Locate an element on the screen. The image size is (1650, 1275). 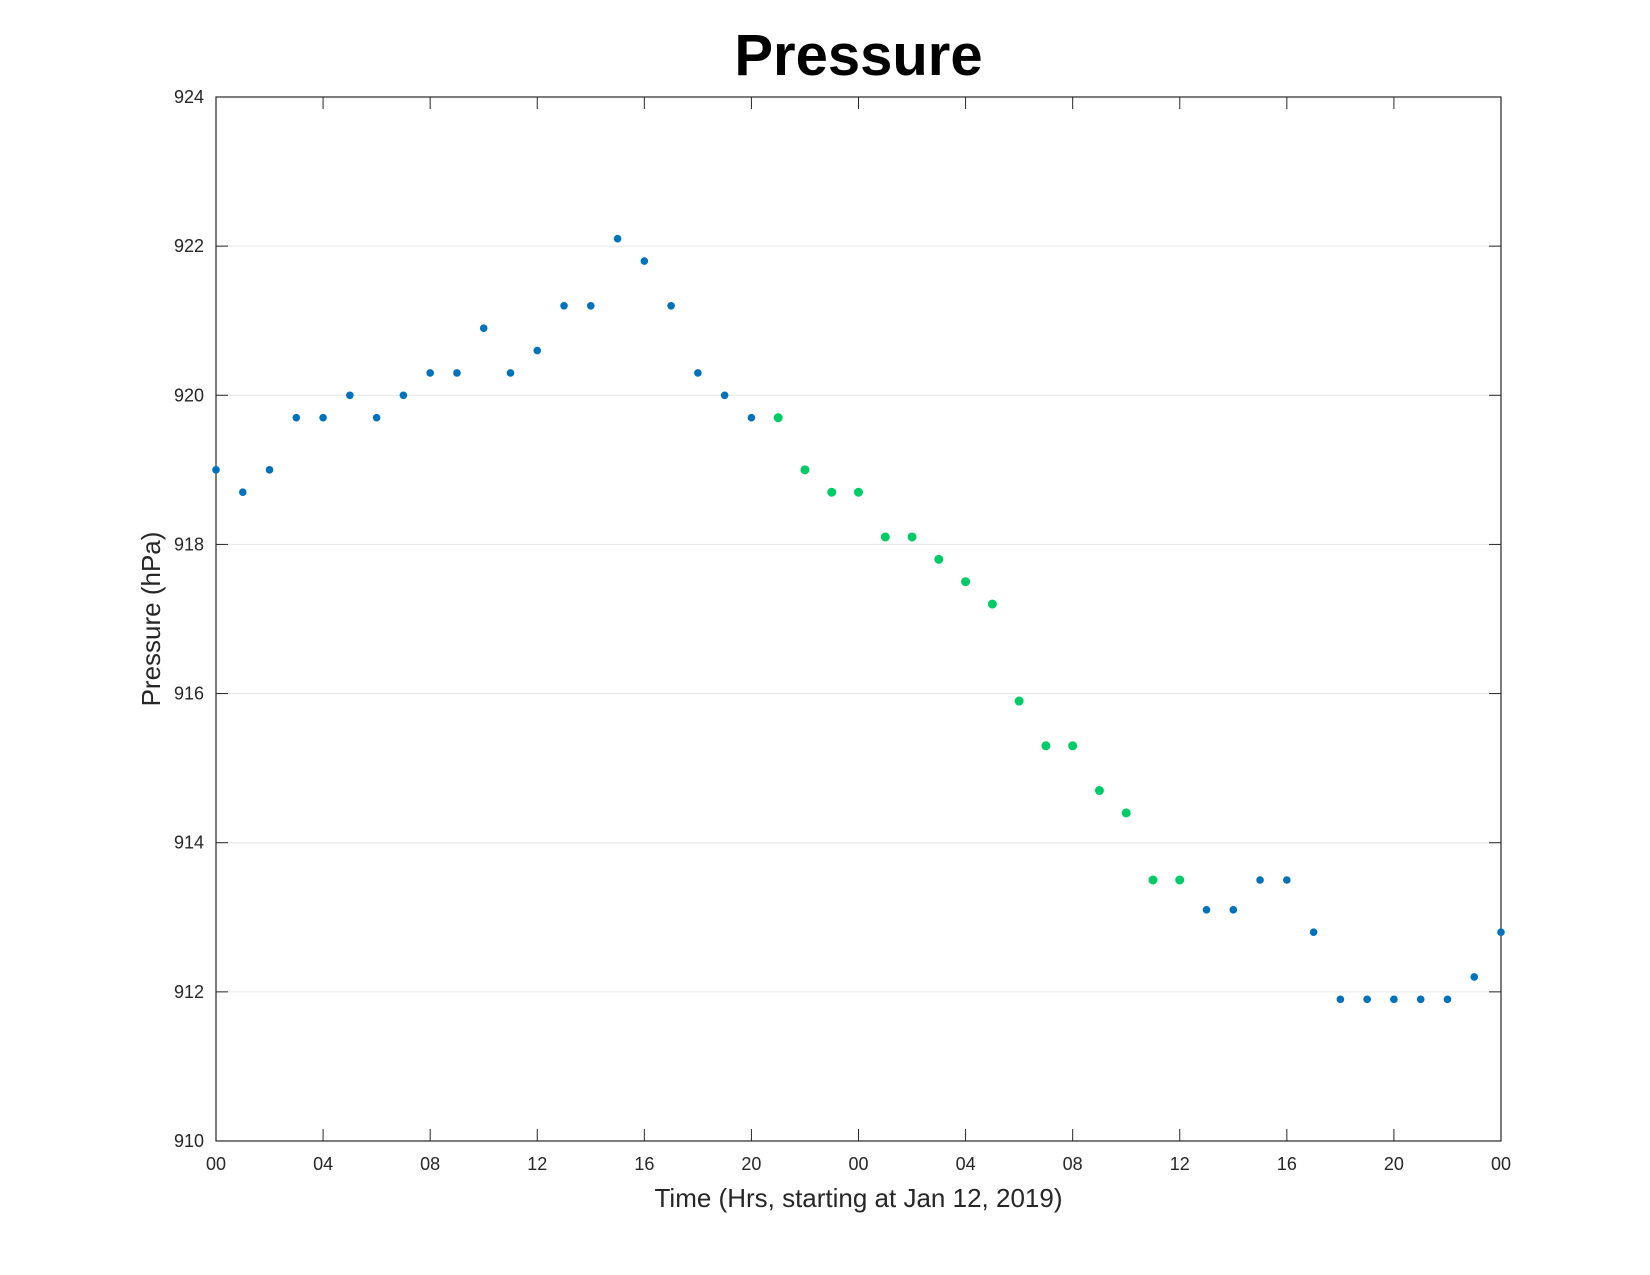
y-tick-label: 914 is located at coordinates (189, 843).